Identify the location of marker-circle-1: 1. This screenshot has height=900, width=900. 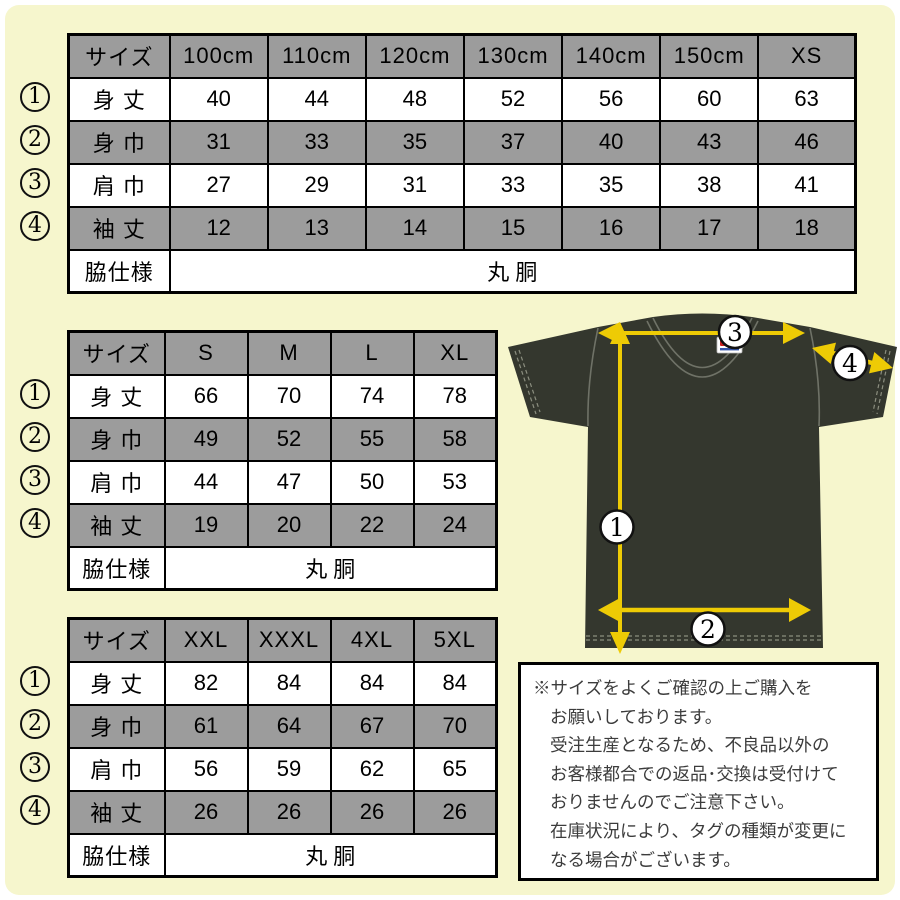
(35, 394).